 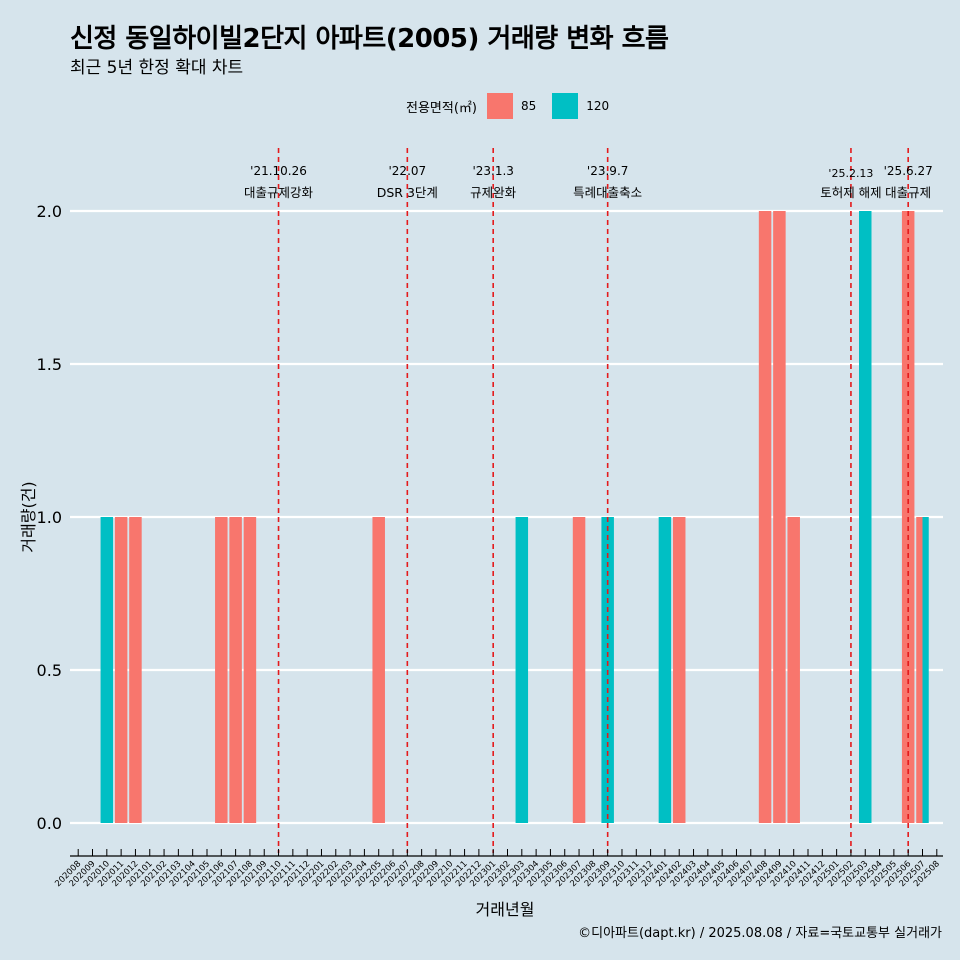 What do you see at coordinates (49, 211) in the screenshot?
I see `y-tick-label: 2.0` at bounding box center [49, 211].